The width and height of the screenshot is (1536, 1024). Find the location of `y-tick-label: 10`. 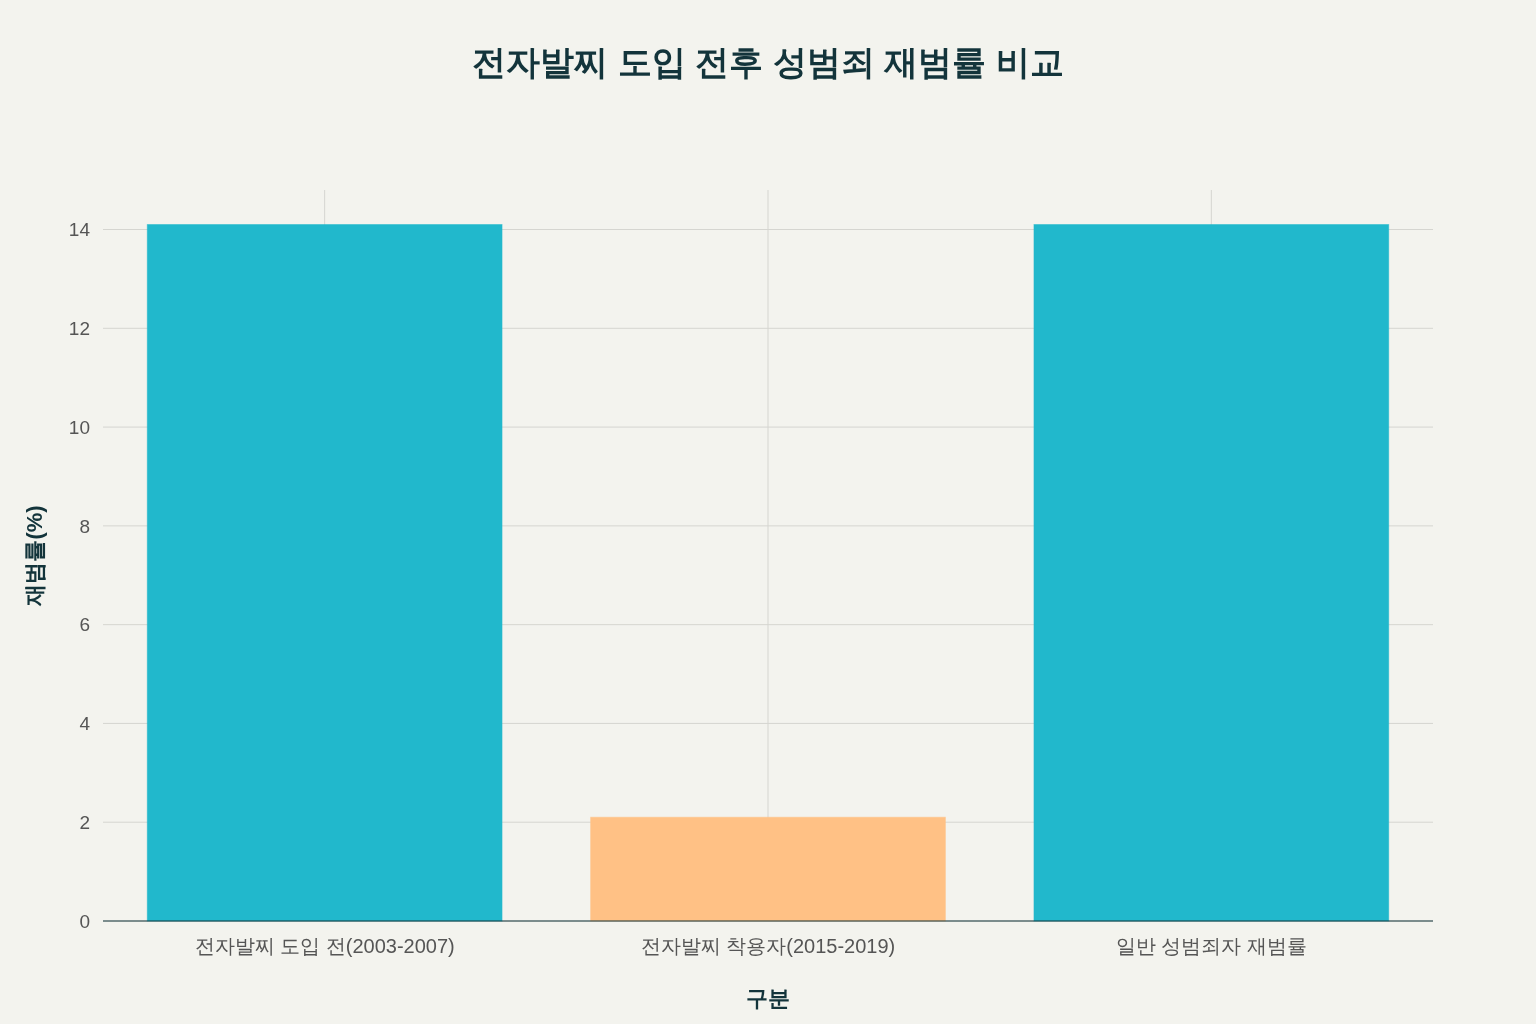

y-tick-label: 10 is located at coordinates (79, 427).